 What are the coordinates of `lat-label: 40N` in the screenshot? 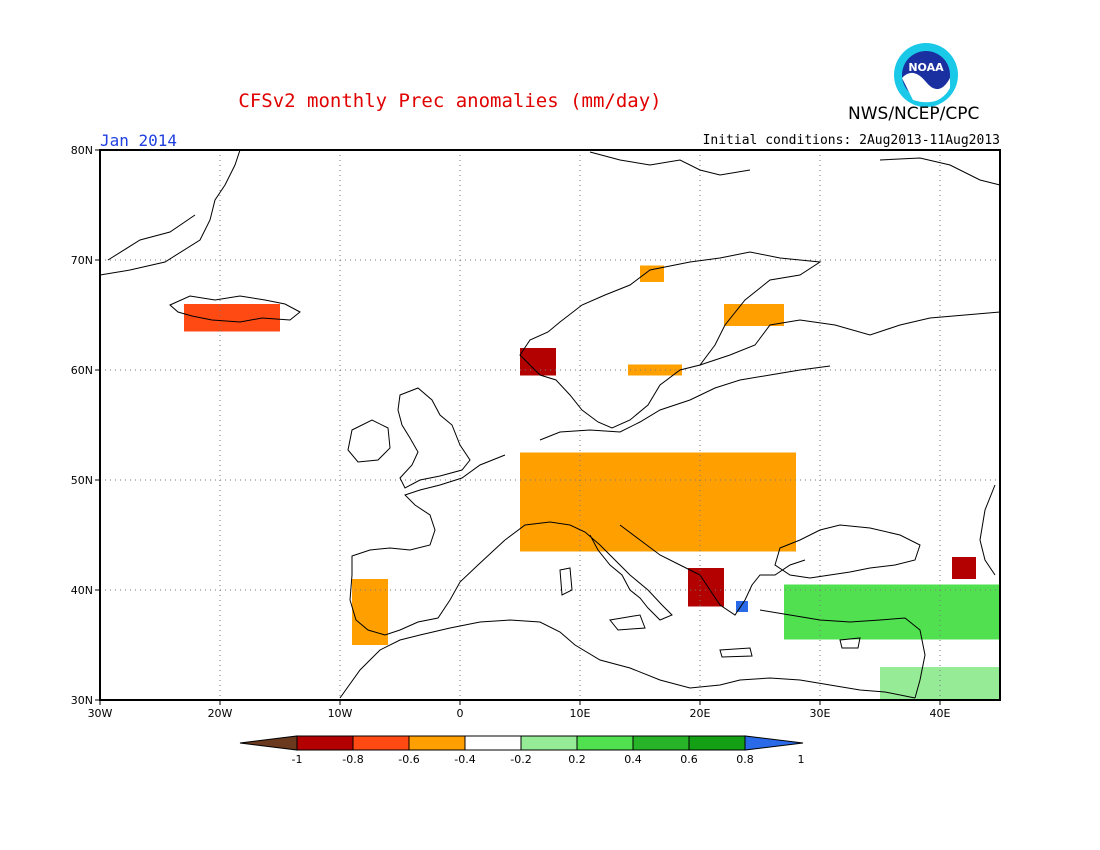 It's located at (82, 590).